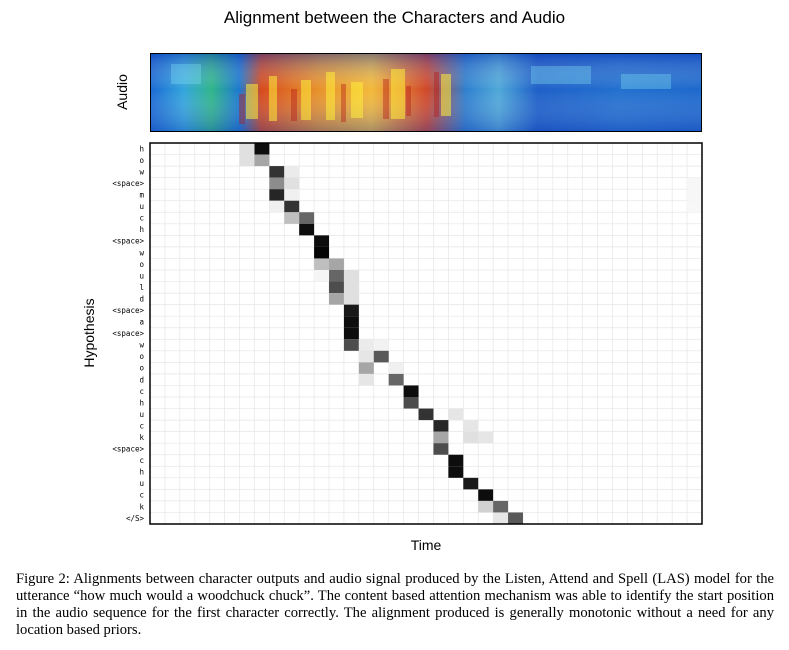 This screenshot has width=789, height=650. Describe the element at coordinates (141, 287) in the screenshot. I see `y-tick-label: l` at that location.